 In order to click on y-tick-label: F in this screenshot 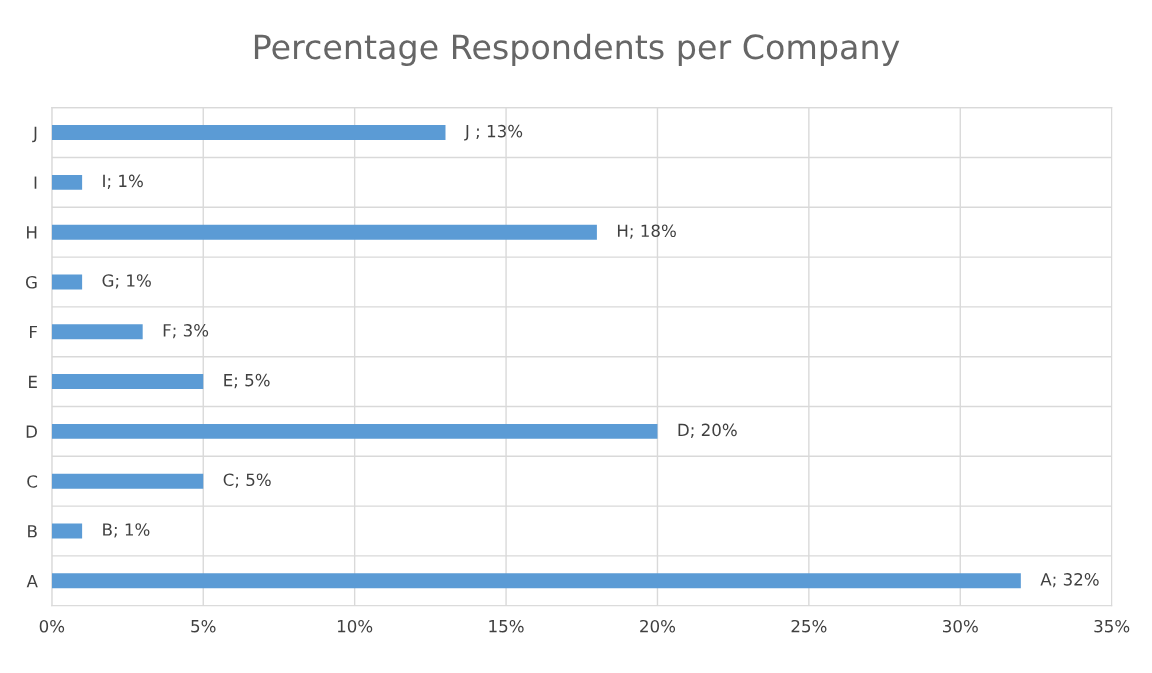, I will do `click(33, 332)`.